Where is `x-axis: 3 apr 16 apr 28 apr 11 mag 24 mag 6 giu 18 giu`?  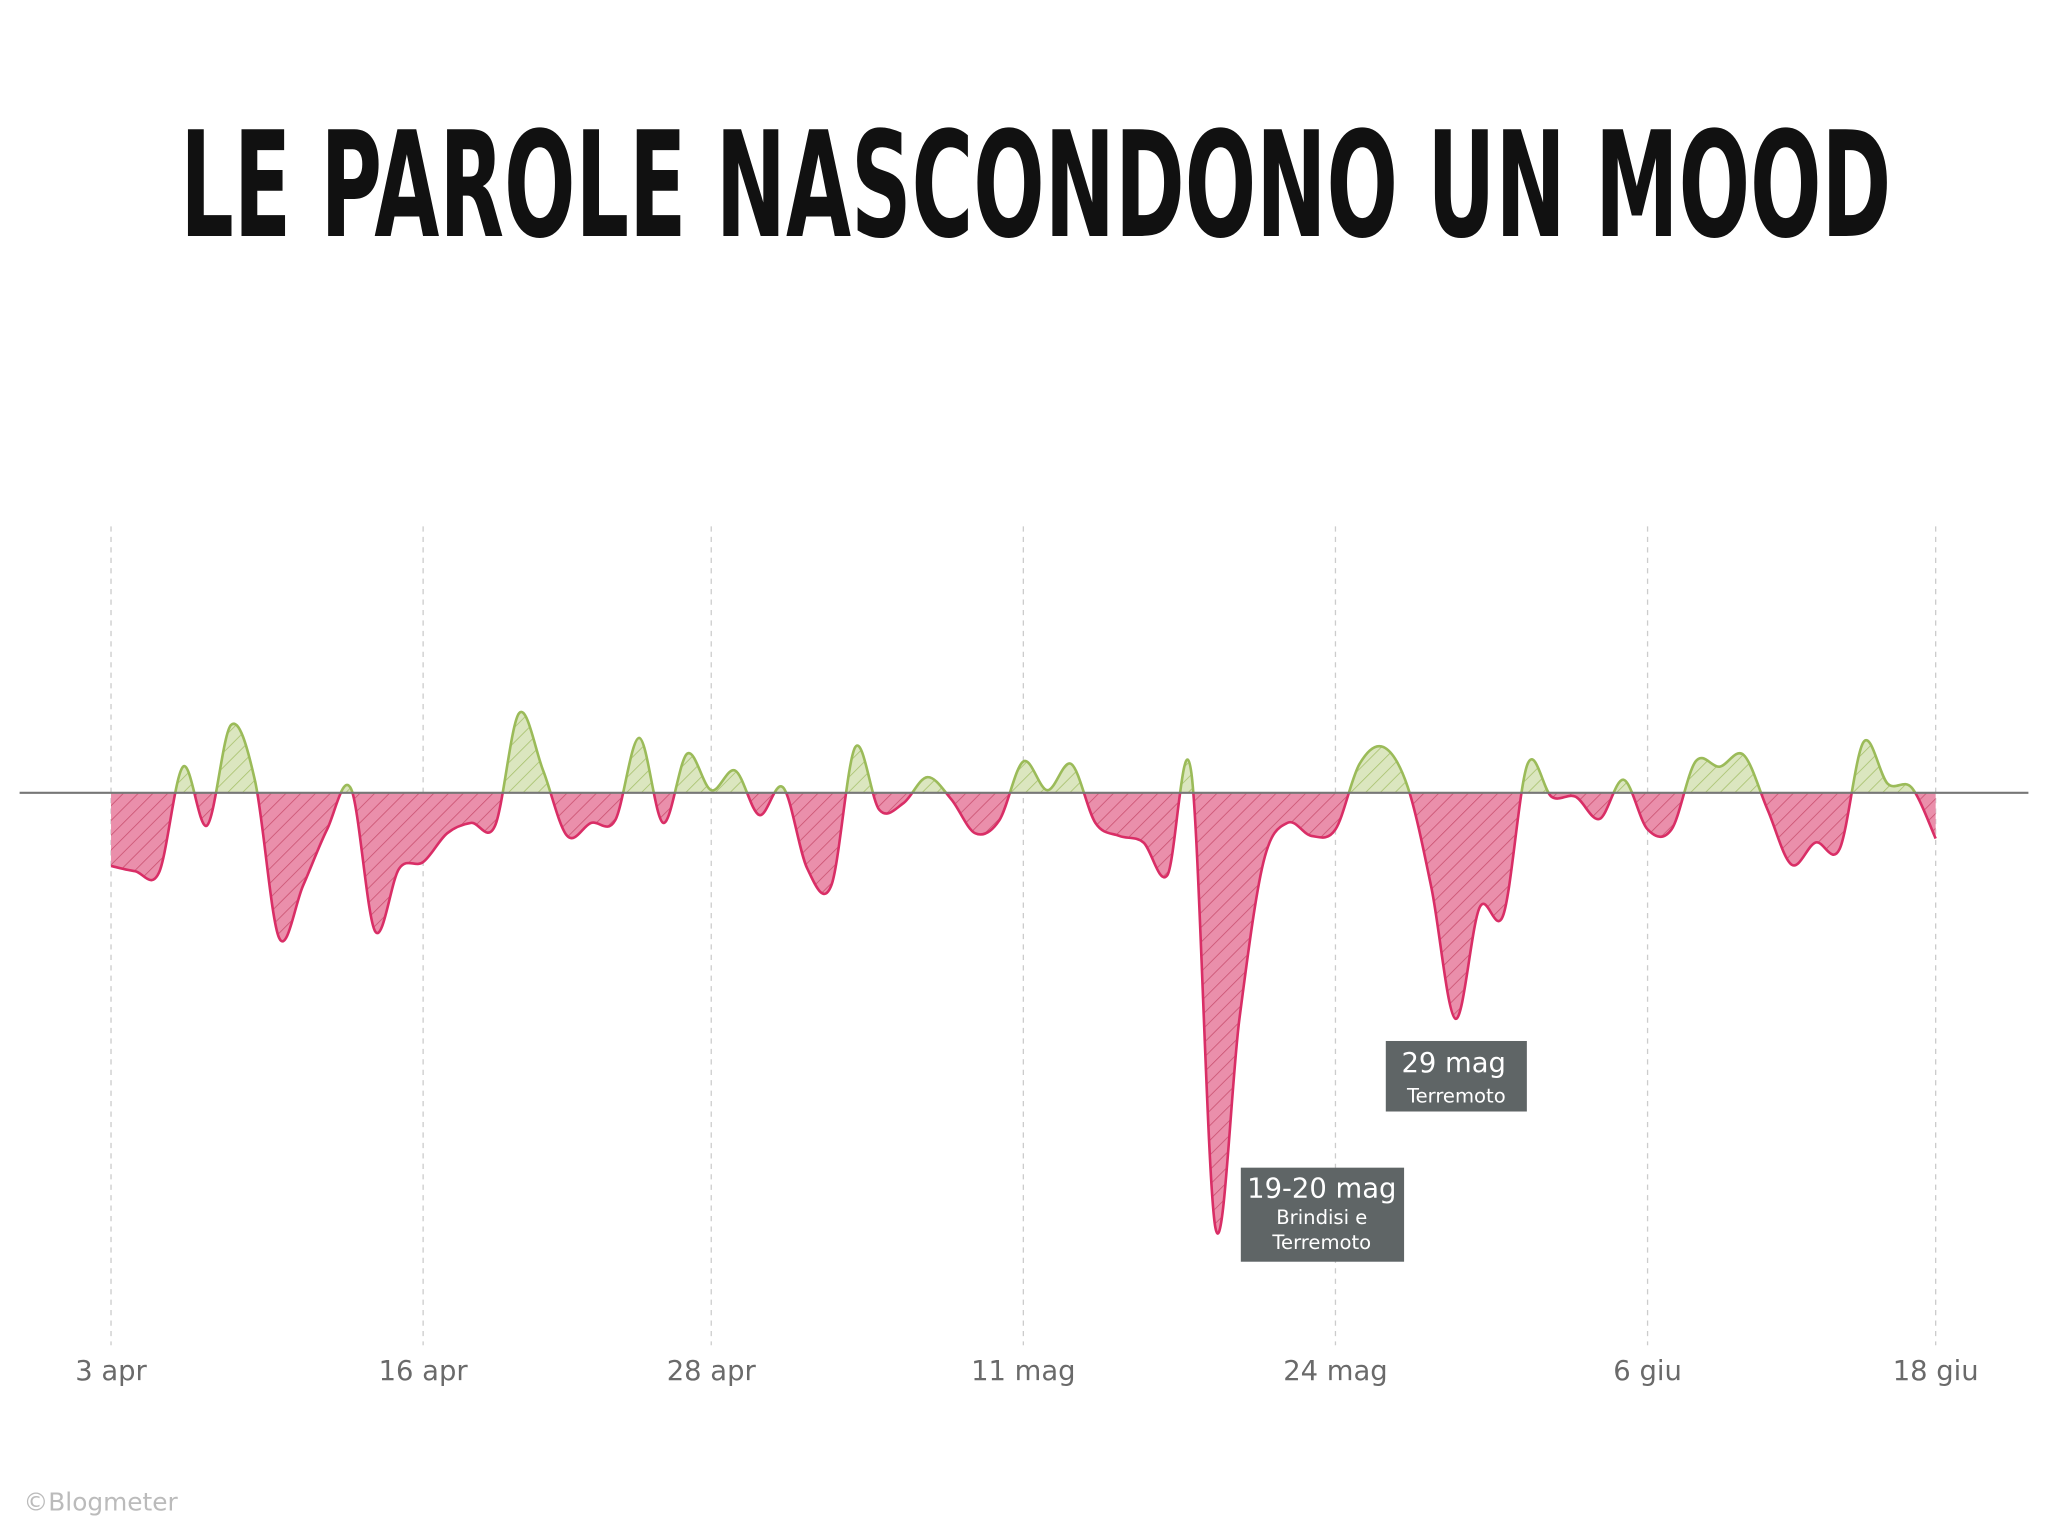 x-axis: 3 apr 16 apr 28 apr 11 mag 24 mag 6 giu 18 giu is located at coordinates (1026, 1371).